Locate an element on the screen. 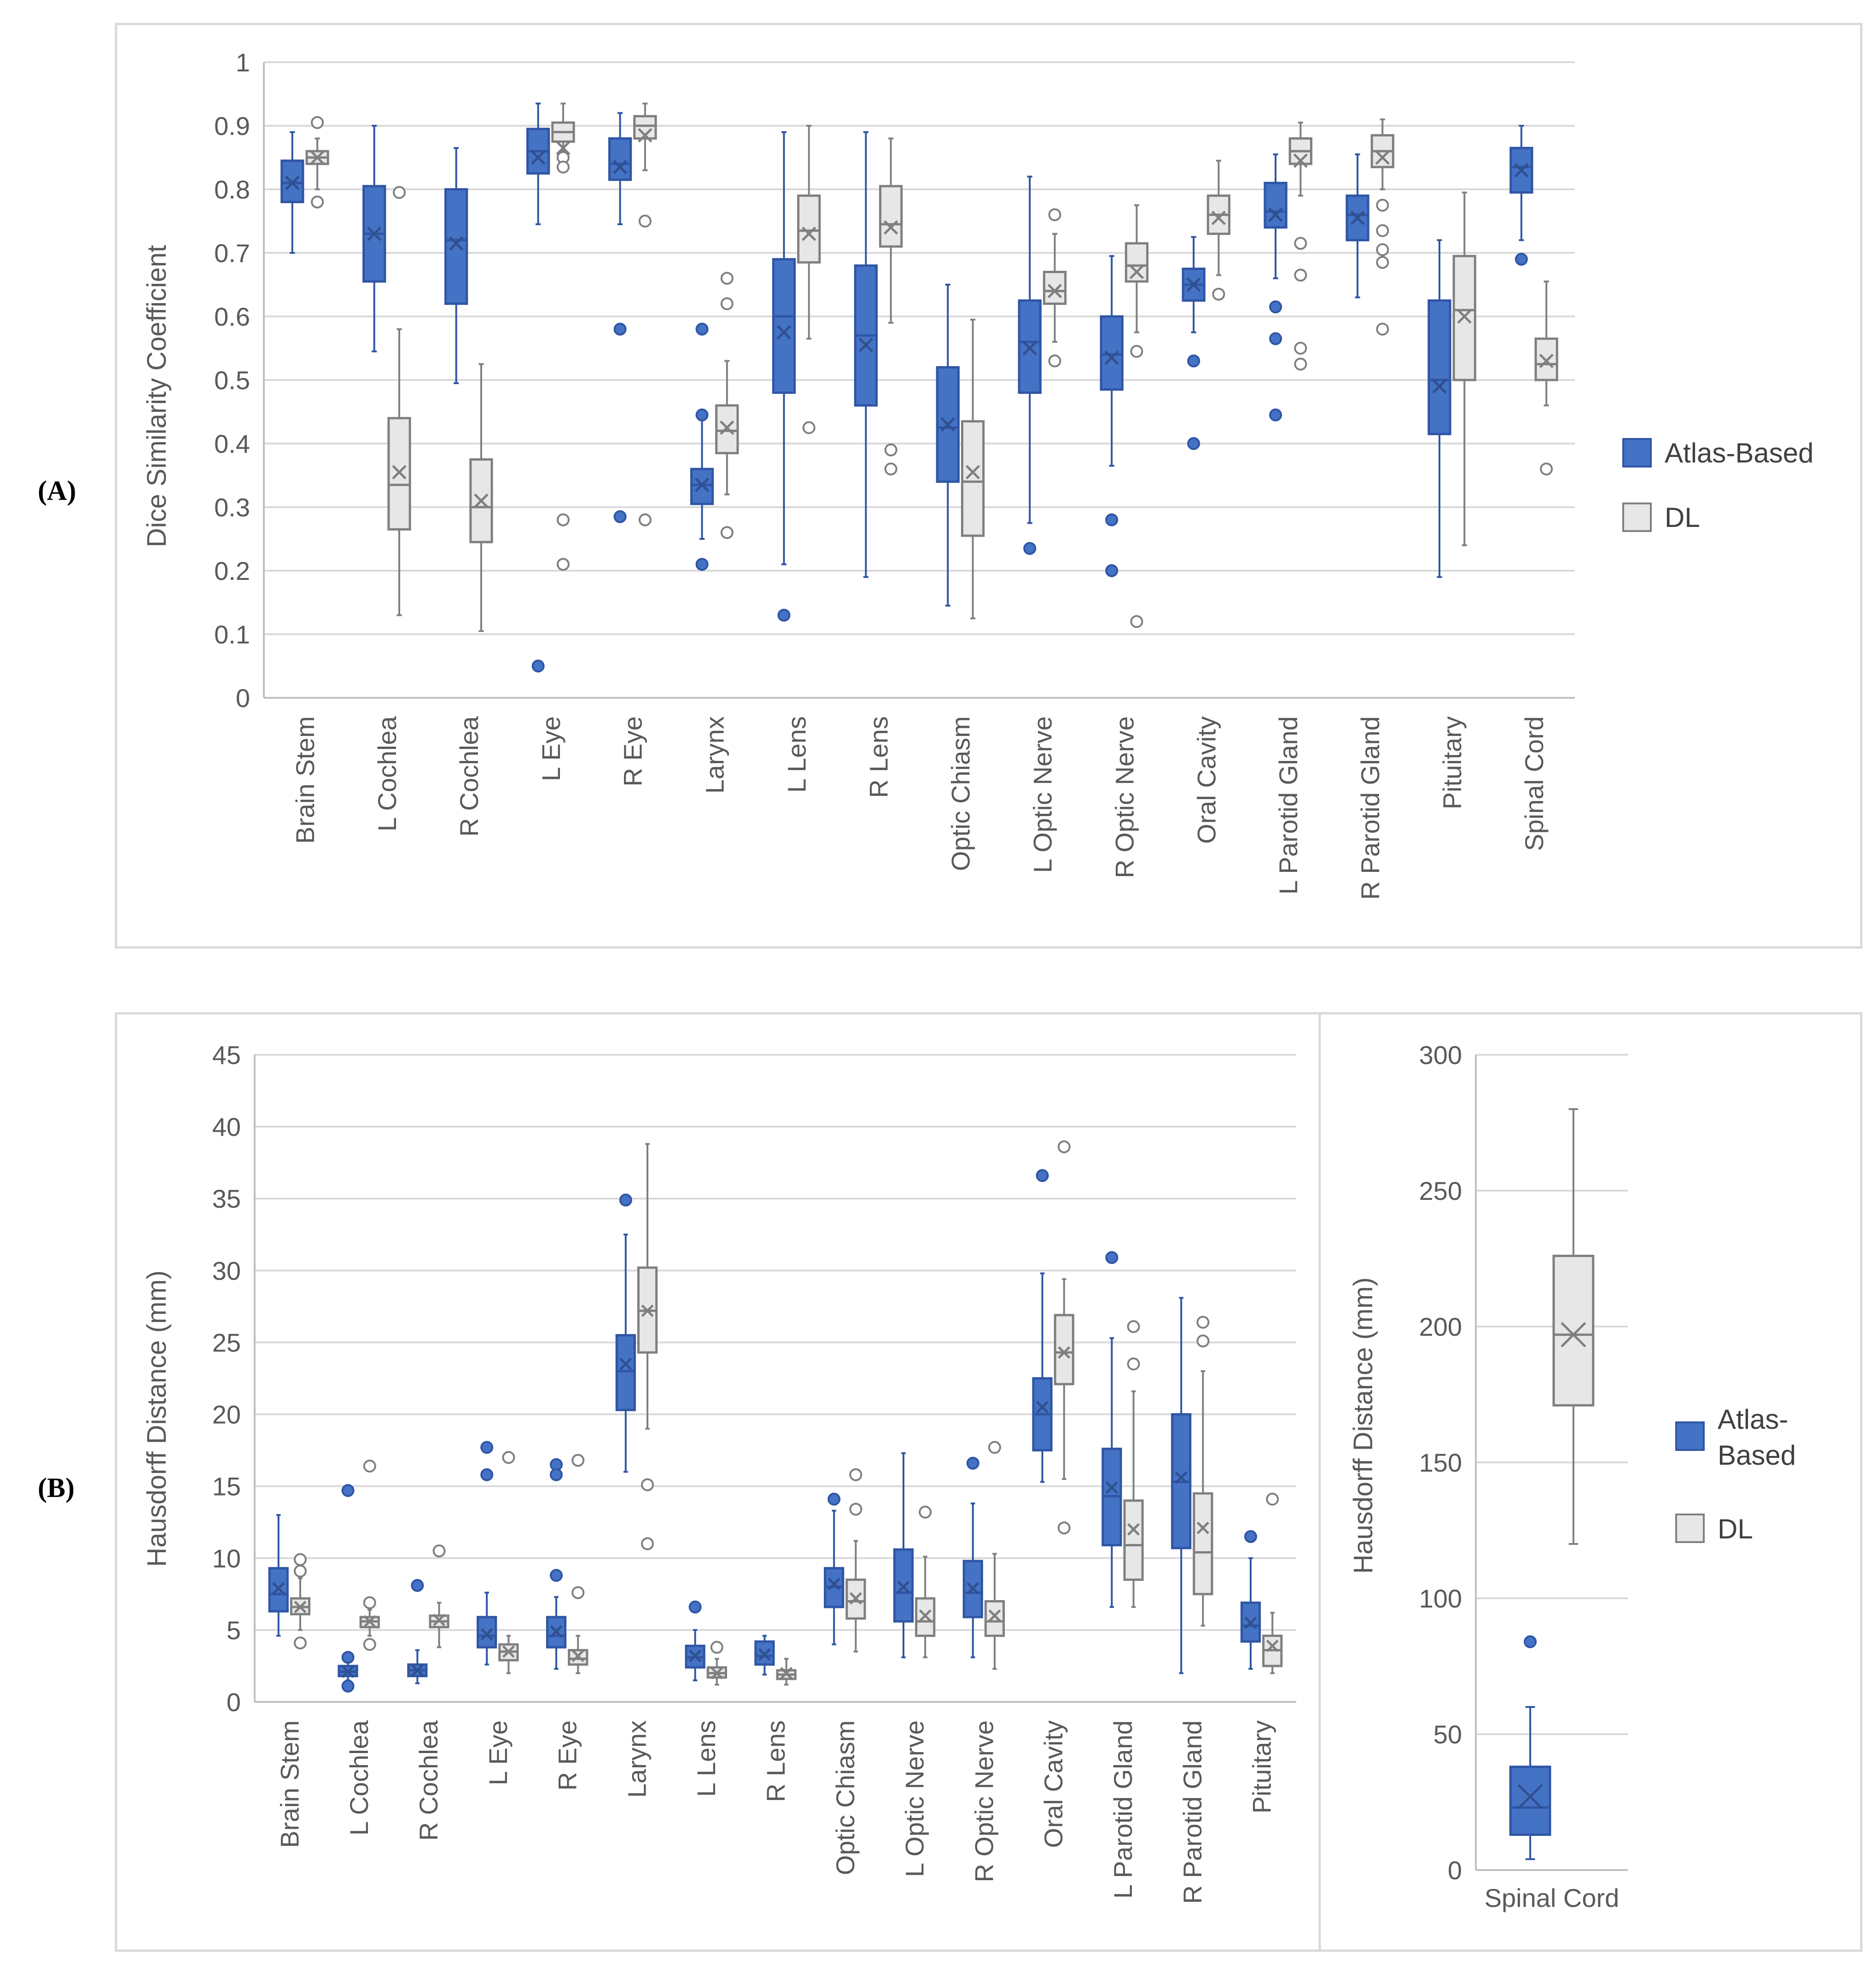 The width and height of the screenshot is (1876, 1970). legend-b-atlas-label-2: Based is located at coordinates (1757, 1455).